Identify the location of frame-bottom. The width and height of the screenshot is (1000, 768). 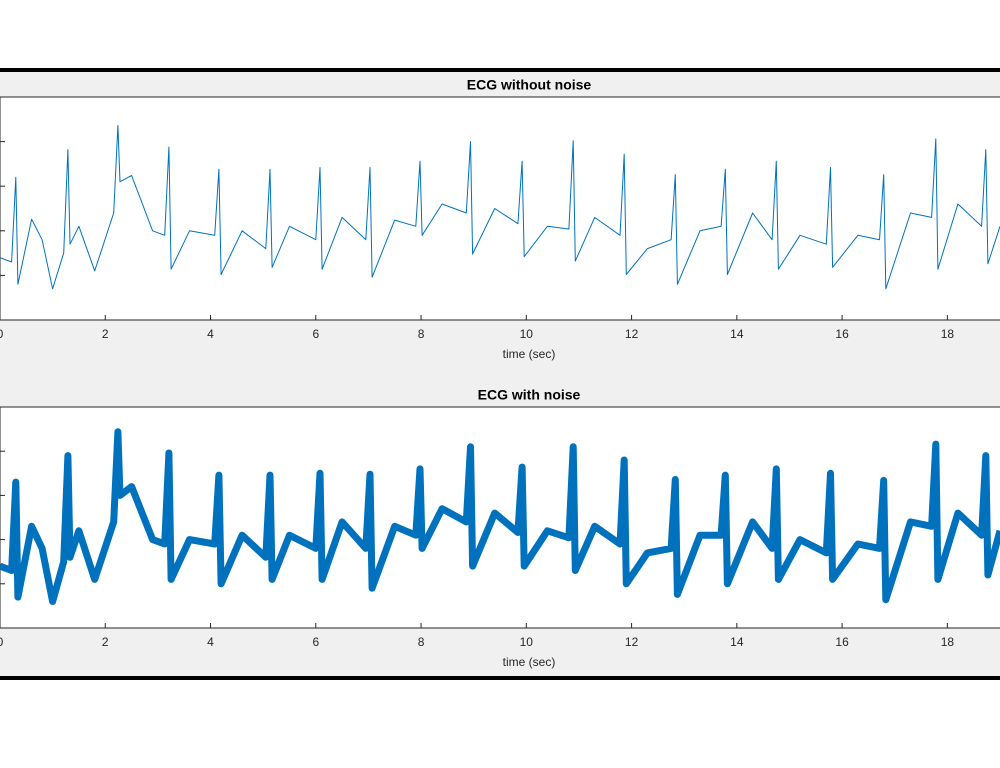
(500, 678).